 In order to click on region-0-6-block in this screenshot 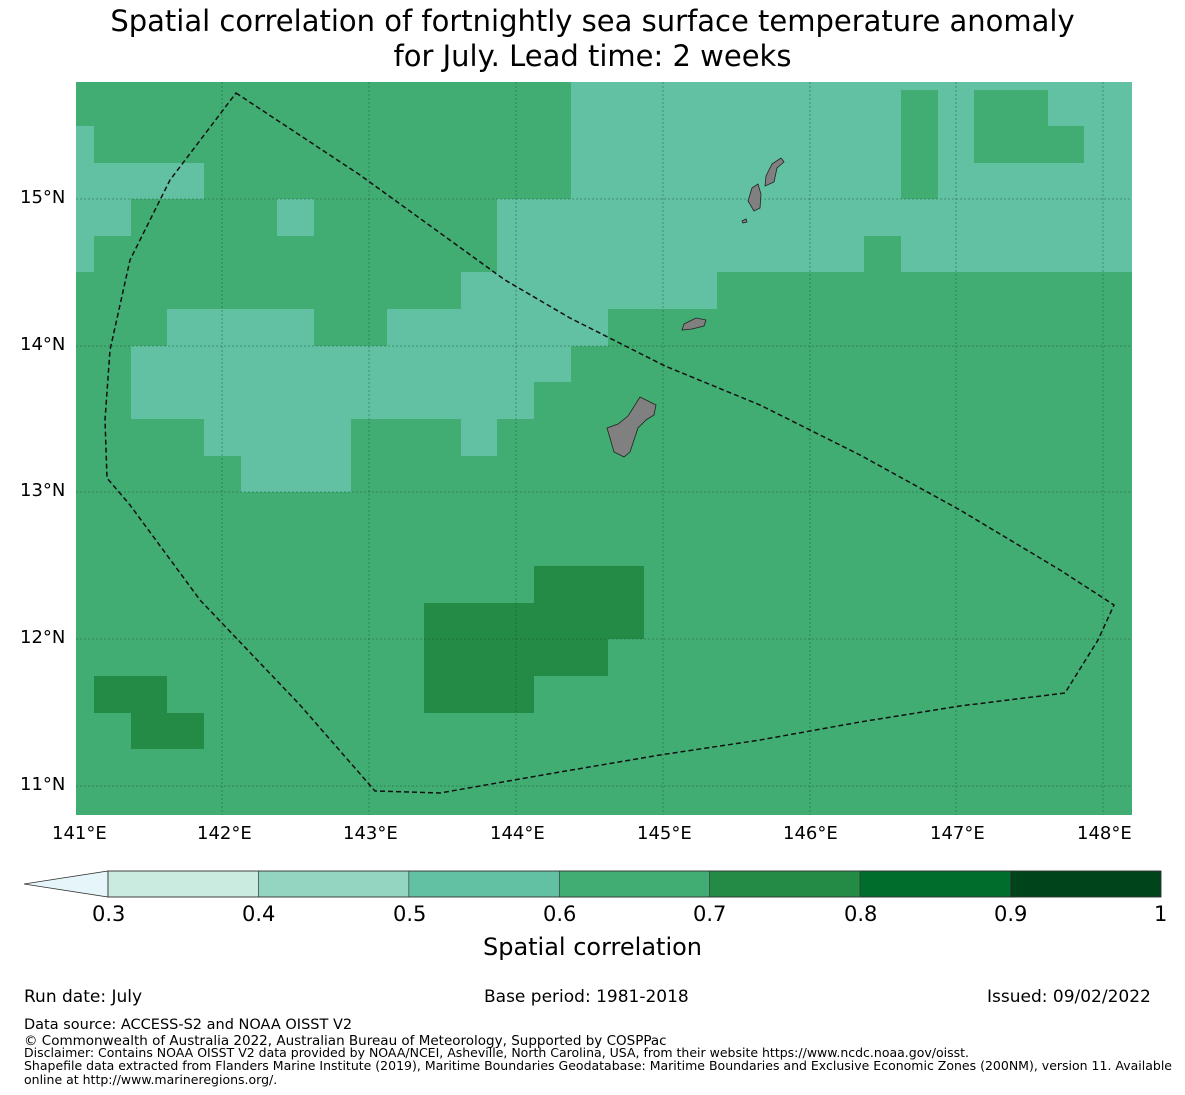, I will do `click(1029, 126)`.